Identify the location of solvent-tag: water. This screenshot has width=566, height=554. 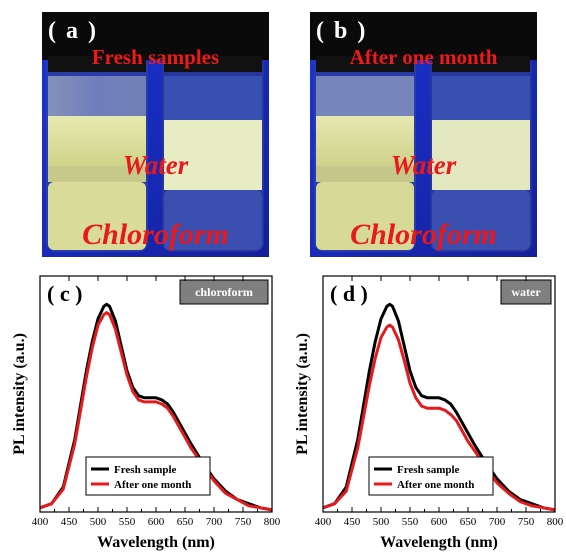
(526, 292).